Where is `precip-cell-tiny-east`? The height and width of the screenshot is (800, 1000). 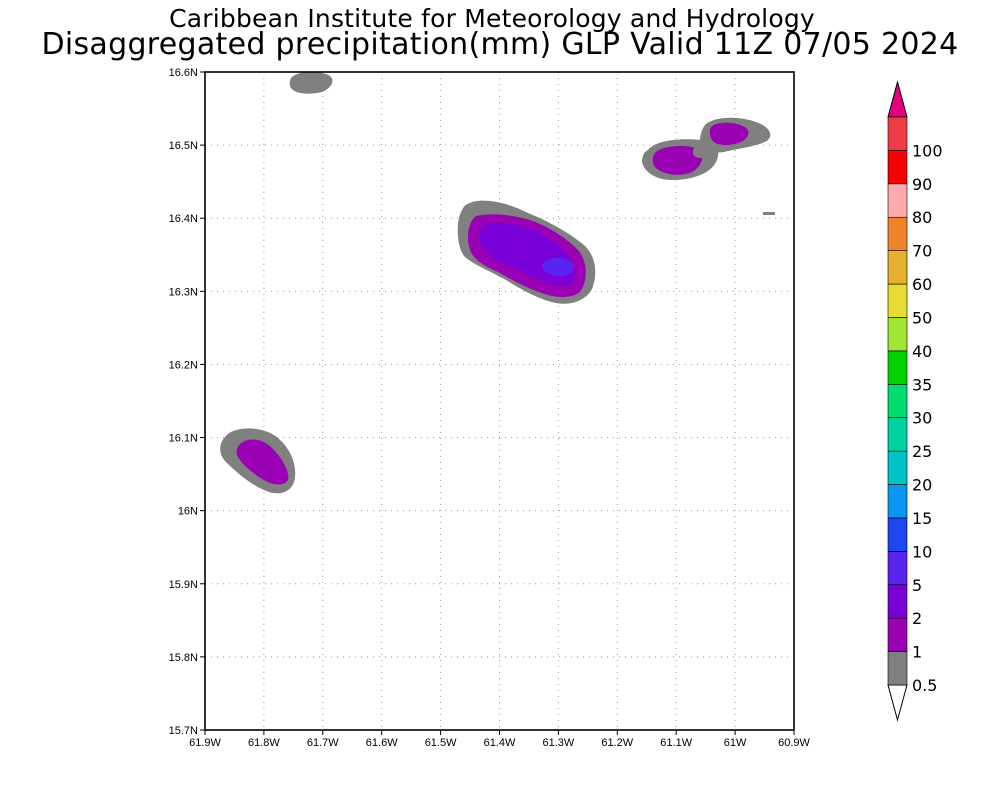
precip-cell-tiny-east is located at coordinates (769, 213).